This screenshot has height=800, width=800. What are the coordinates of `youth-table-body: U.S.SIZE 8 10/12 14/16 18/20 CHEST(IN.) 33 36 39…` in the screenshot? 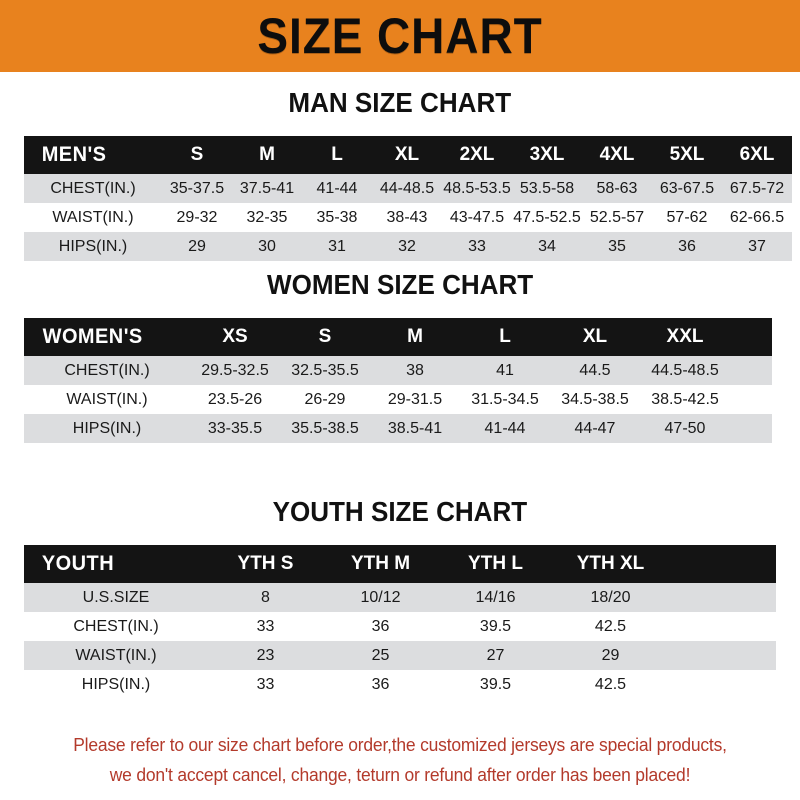 It's located at (400, 641).